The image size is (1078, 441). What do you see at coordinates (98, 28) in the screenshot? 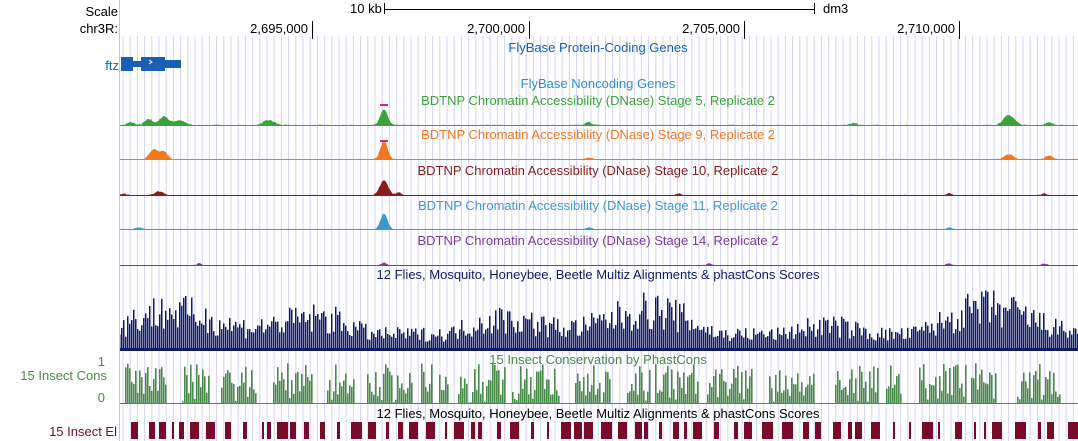
I see `chrom-label: chr3R:` at bounding box center [98, 28].